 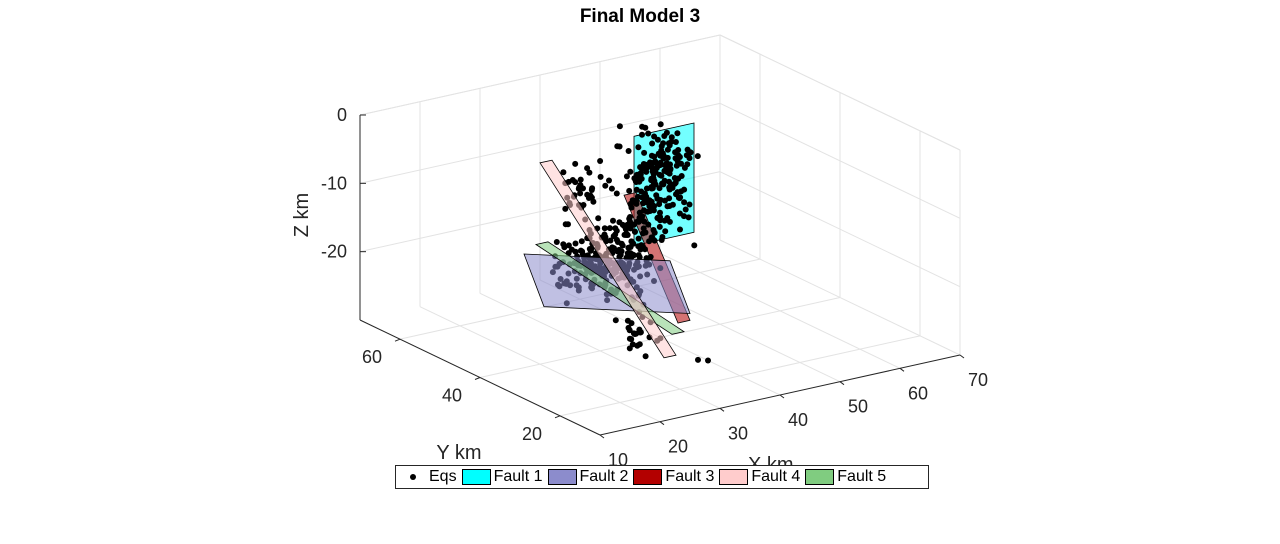 I want to click on legend-item-fault-2: Fault 2, so click(x=588, y=477).